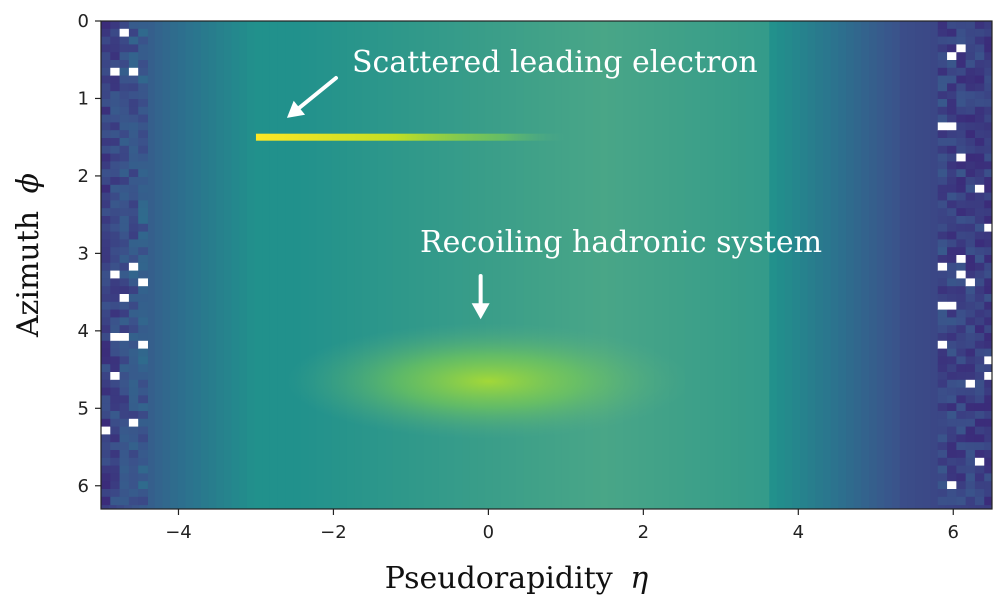 The image size is (1006, 606). Describe the element at coordinates (480, 311) in the screenshot. I see `hadronic-arrow-head` at that location.